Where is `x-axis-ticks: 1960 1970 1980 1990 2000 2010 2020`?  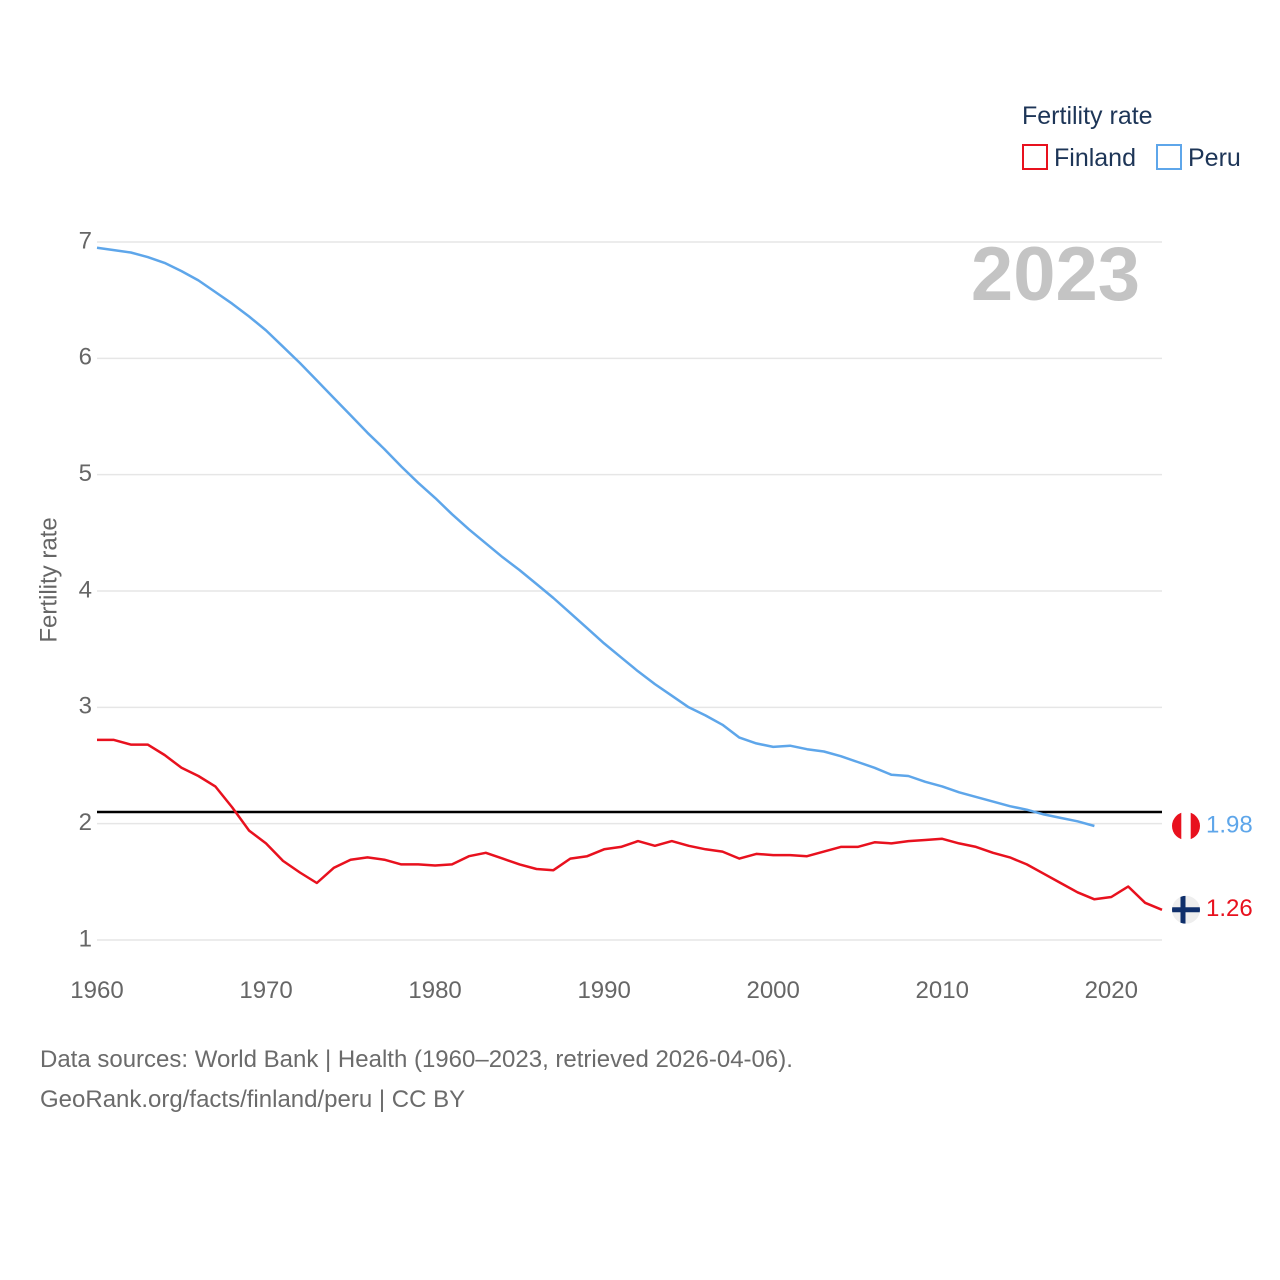
x-axis-ticks: 1960 1970 1980 1990 2000 2010 2020 is located at coordinates (604, 990).